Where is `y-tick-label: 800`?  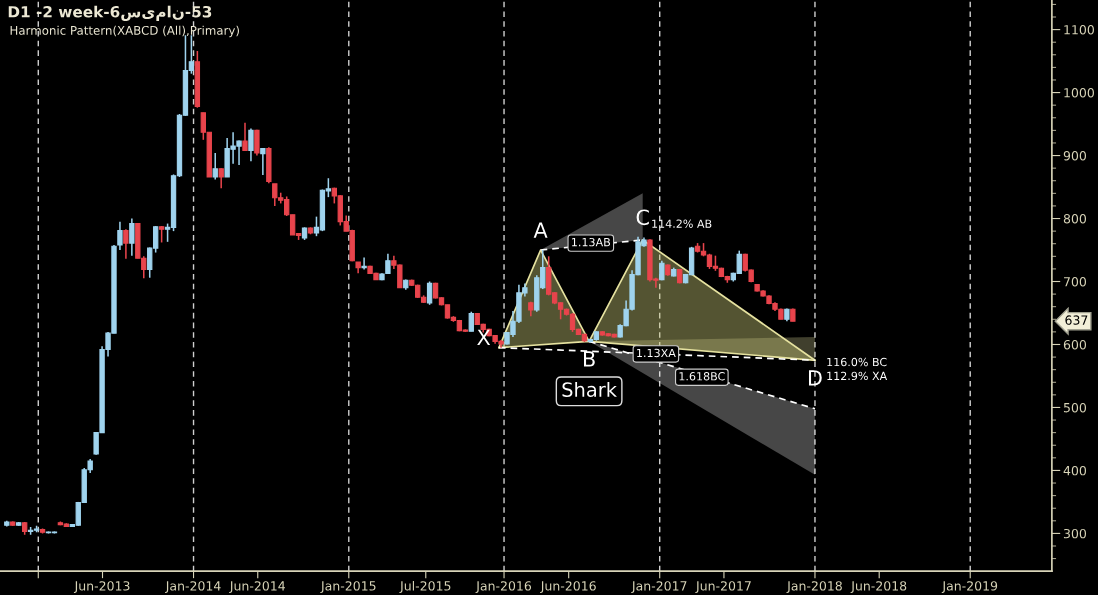 y-tick-label: 800 is located at coordinates (1075, 219).